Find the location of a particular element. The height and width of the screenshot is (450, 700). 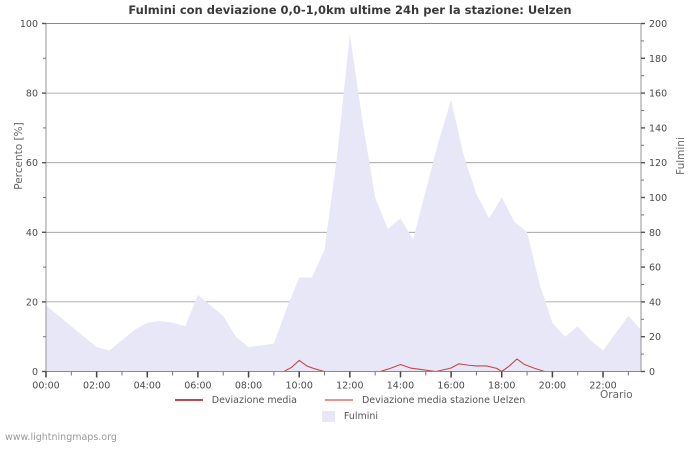

legend-item-fulmini: Fulmini is located at coordinates (350, 416).